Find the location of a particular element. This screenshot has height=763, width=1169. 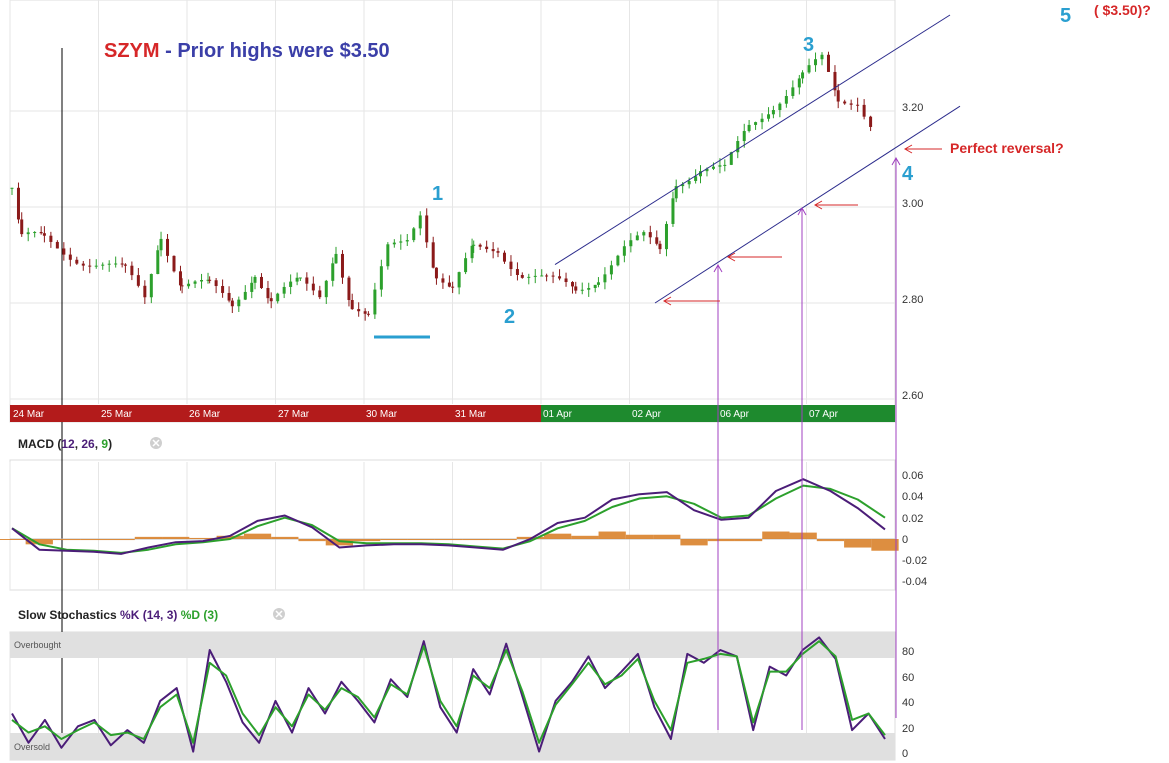

macd-signal-line is located at coordinates (448, 519).